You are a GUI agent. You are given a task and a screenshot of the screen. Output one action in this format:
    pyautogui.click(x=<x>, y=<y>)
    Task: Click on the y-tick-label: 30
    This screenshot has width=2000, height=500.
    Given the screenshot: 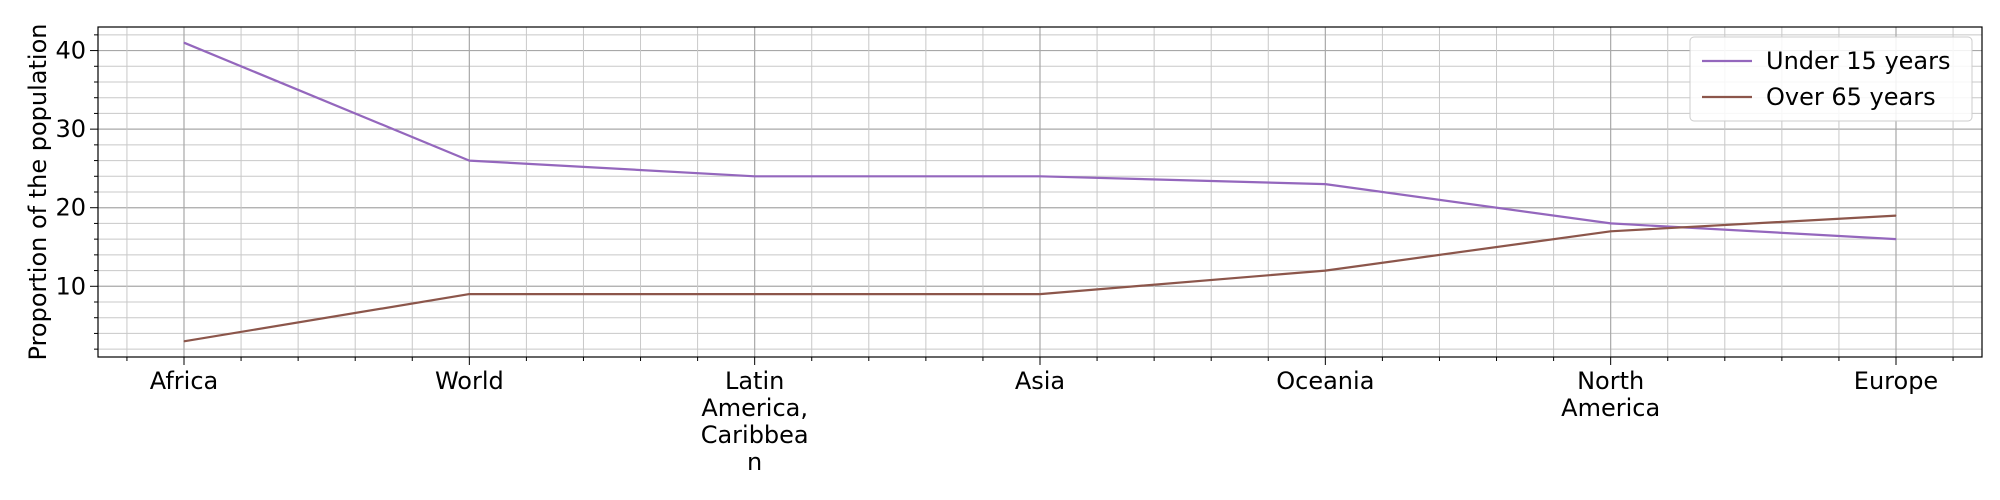 What is the action you would take?
    pyautogui.click(x=70, y=129)
    